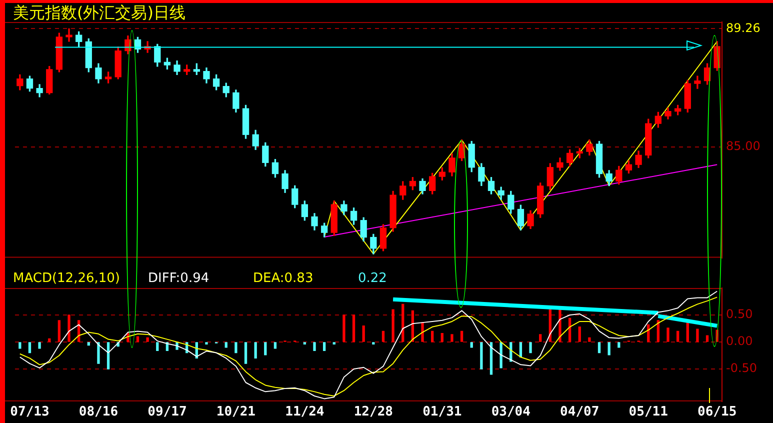 This screenshot has width=773, height=423. I want to click on x-tick-label: 10/21, so click(236, 412).